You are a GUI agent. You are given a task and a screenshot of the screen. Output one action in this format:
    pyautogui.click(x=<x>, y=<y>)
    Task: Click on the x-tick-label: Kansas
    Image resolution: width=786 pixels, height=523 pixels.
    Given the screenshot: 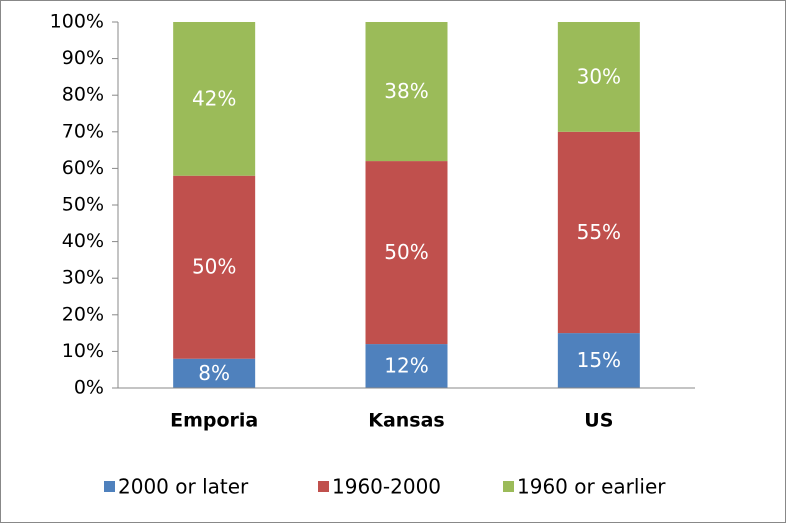 What is the action you would take?
    pyautogui.click(x=406, y=421)
    